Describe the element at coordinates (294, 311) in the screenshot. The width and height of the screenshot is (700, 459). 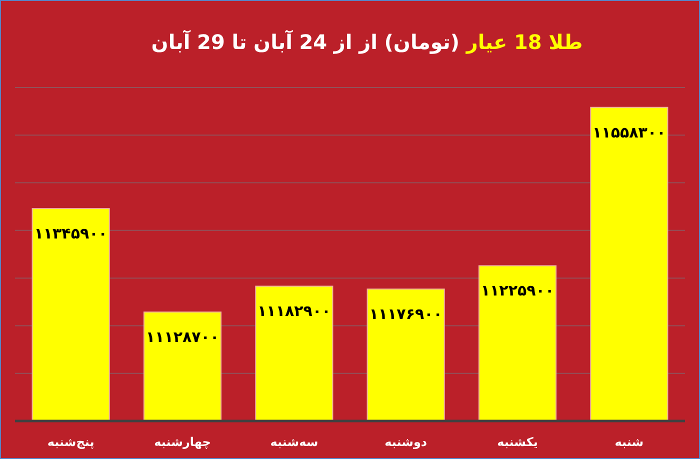
I see `data-label: ۱۱۱۸۲۹۰۰` at that location.